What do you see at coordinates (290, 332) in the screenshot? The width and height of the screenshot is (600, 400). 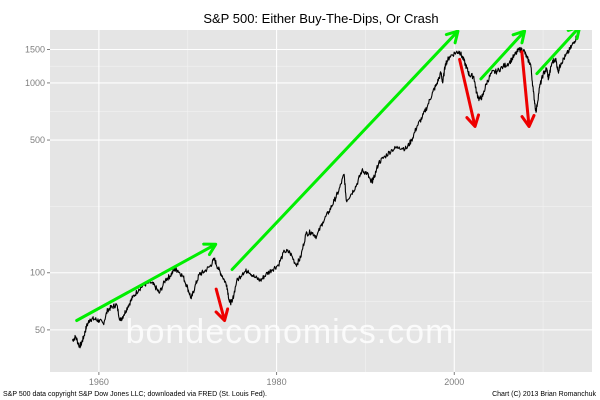 I see `watermark: bondeconomics.com` at bounding box center [290, 332].